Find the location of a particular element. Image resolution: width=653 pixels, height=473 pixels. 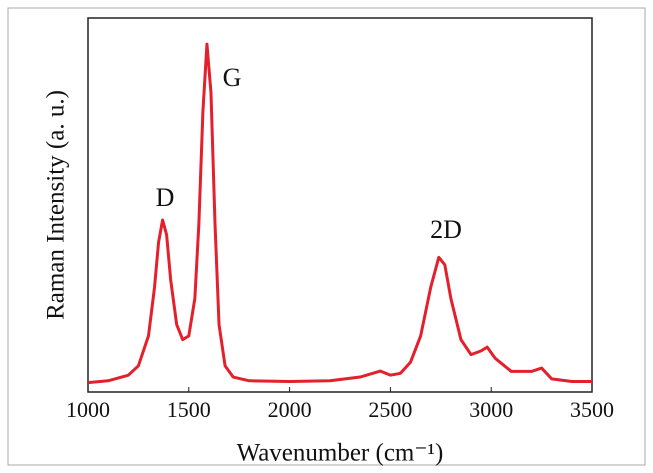

x-axis-label: Wavenumber (cm⁻¹) is located at coordinates (340, 453).